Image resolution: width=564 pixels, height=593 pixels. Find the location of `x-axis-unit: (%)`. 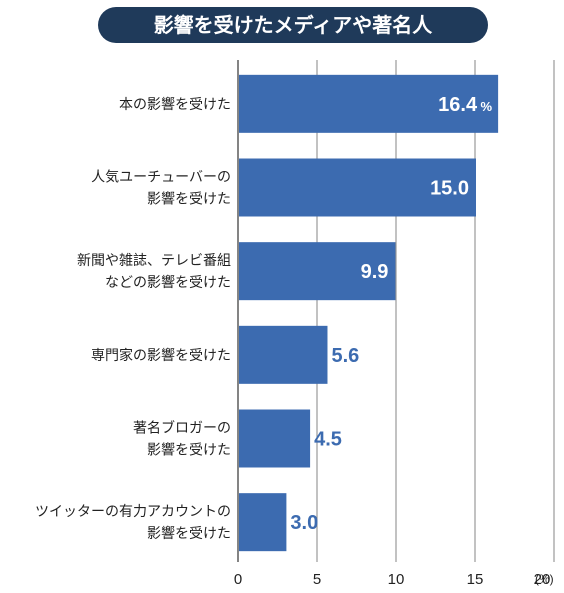

x-axis-unit: (%) is located at coordinates (544, 579).